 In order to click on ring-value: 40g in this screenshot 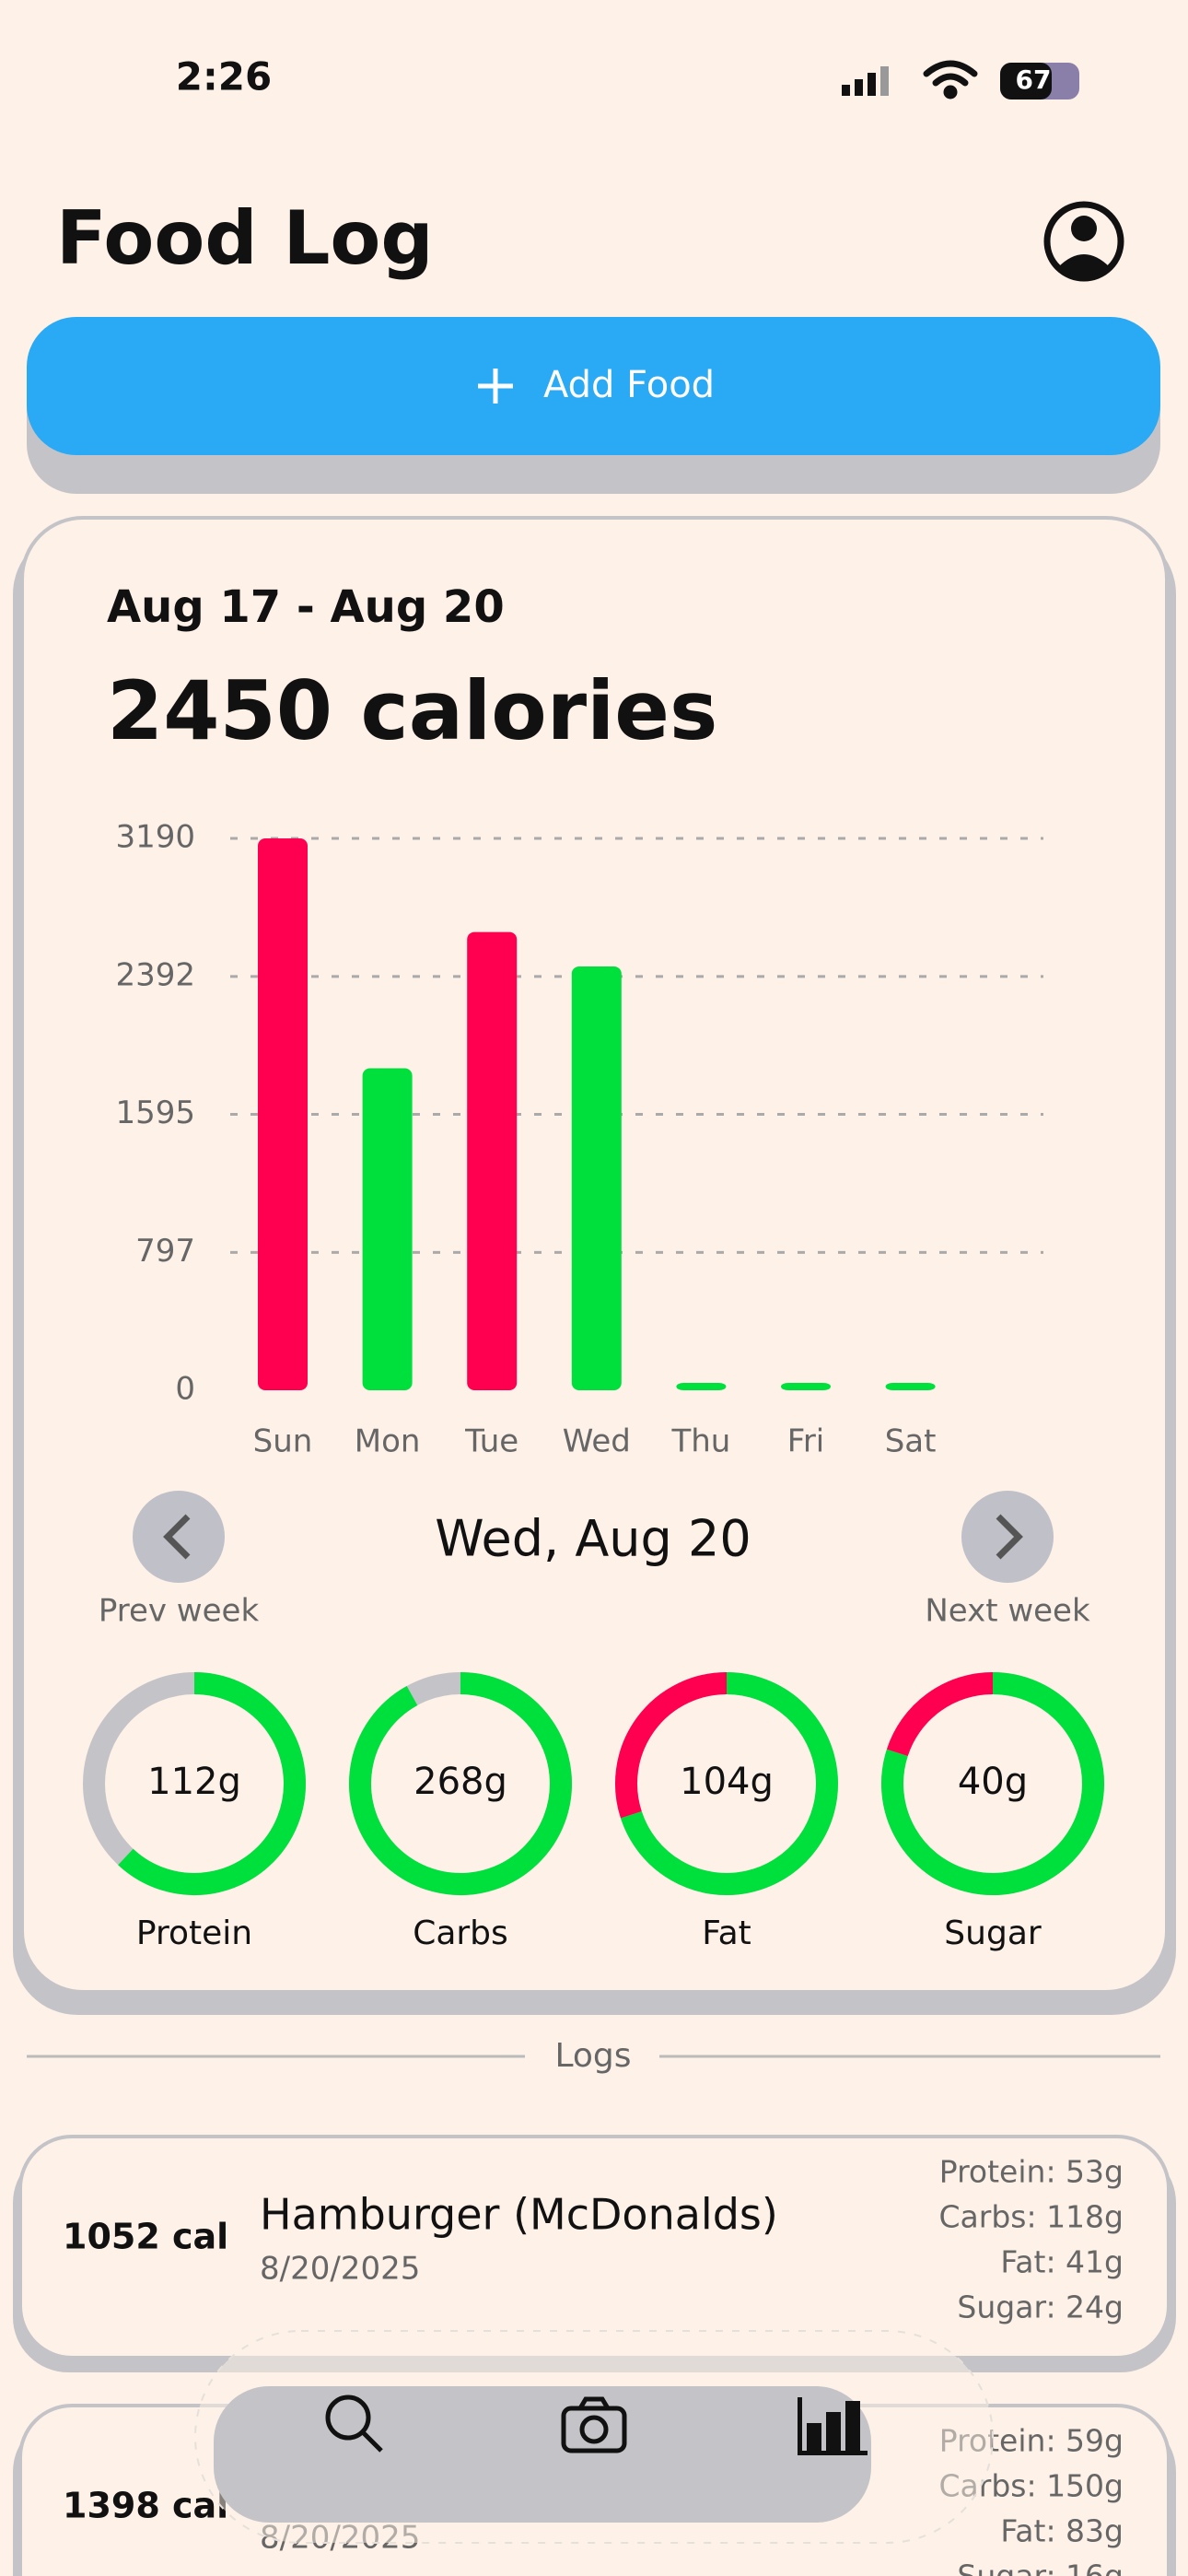, I will do `click(993, 1782)`.